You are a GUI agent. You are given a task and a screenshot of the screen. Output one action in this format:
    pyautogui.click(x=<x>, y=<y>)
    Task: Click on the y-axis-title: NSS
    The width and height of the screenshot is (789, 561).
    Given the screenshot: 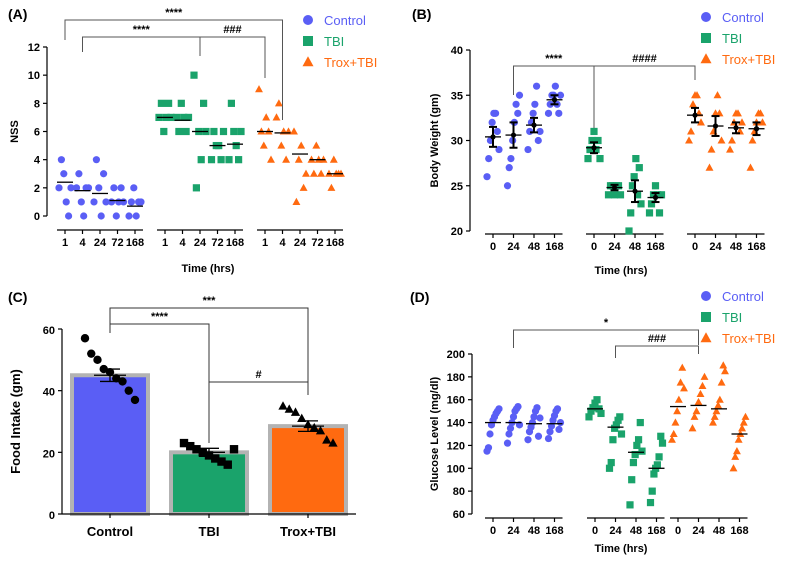 What is the action you would take?
    pyautogui.click(x=15, y=131)
    